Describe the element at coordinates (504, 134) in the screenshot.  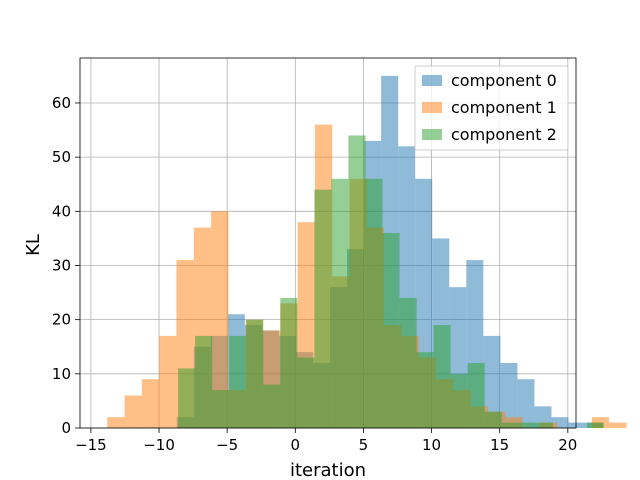
I see `legend-label: component 2` at that location.